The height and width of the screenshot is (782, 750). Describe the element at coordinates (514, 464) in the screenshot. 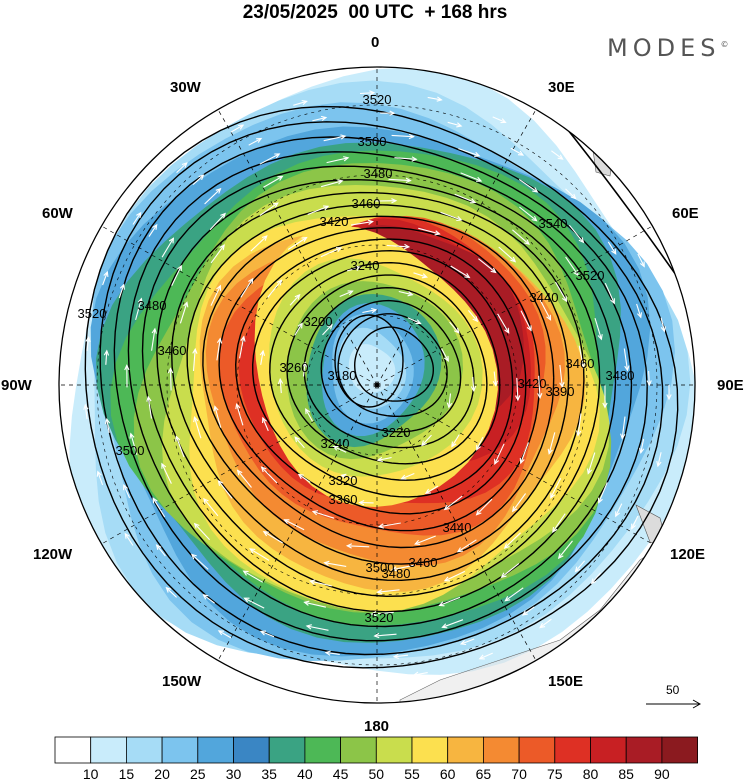

I see `meridian` at that location.